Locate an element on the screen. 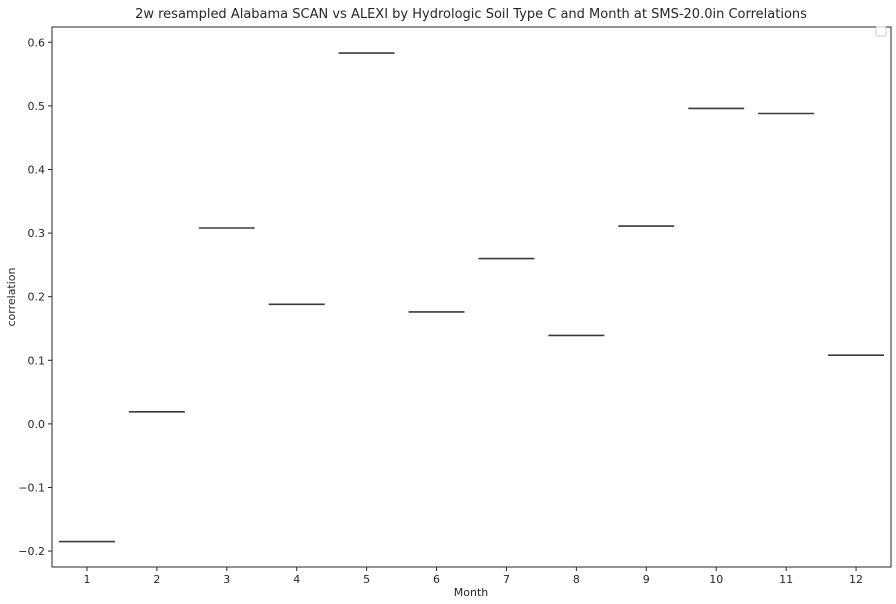 The height and width of the screenshot is (604, 896). x-tick-label: 9 is located at coordinates (646, 579).